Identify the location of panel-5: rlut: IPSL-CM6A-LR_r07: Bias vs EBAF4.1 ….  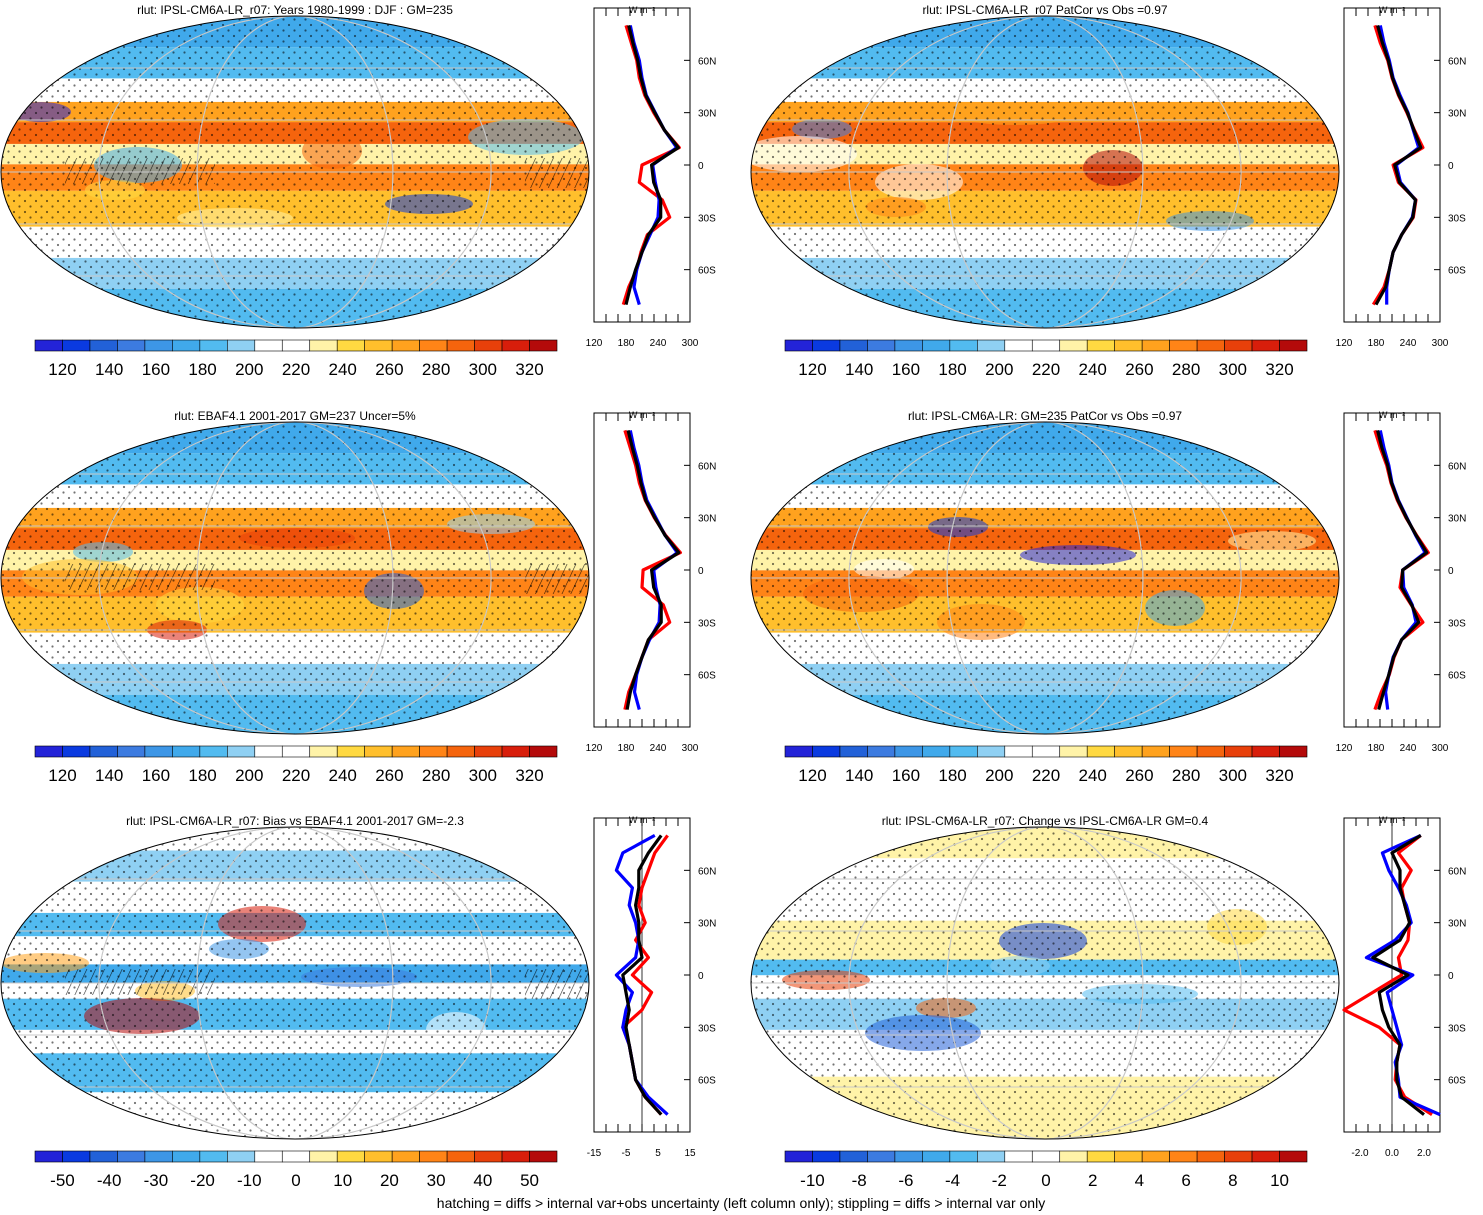
(358, 1002).